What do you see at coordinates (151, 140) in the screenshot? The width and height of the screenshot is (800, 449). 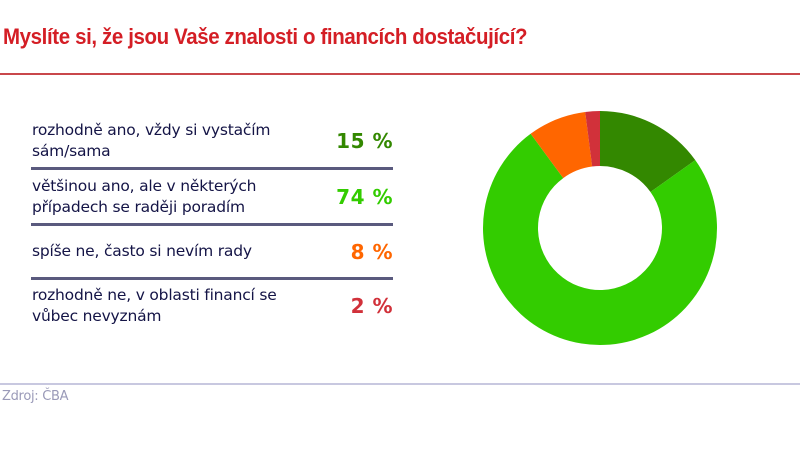 I see `legend-label: rozhodně ano, vždy si vystačím sám/sama` at bounding box center [151, 140].